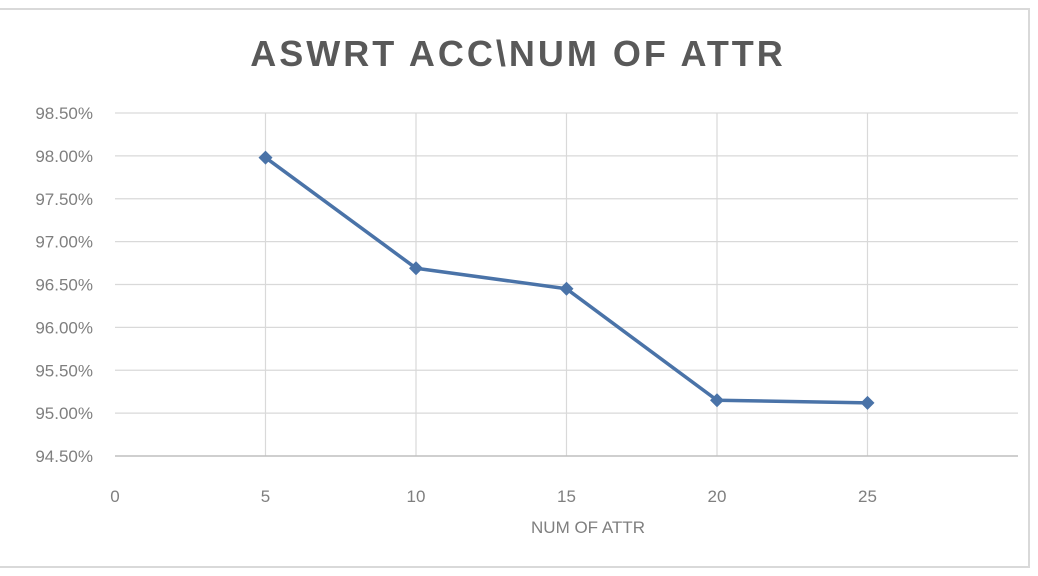 The height and width of the screenshot is (576, 1038). I want to click on chart-title: ASWRT ACC\NUM OF ATTR, so click(518, 53).